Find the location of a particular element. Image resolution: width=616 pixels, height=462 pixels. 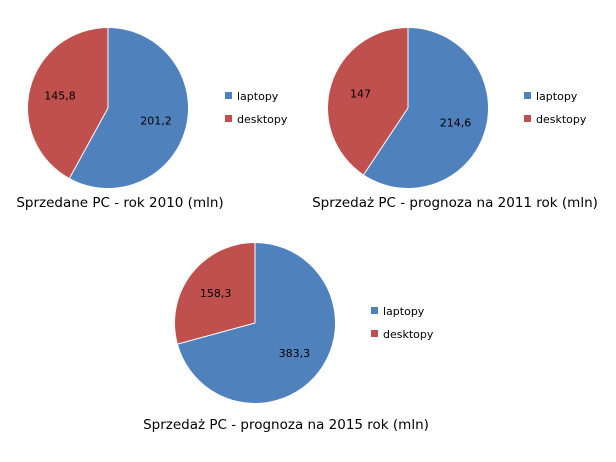

data-label-desktopy: 158,3 is located at coordinates (216, 293).